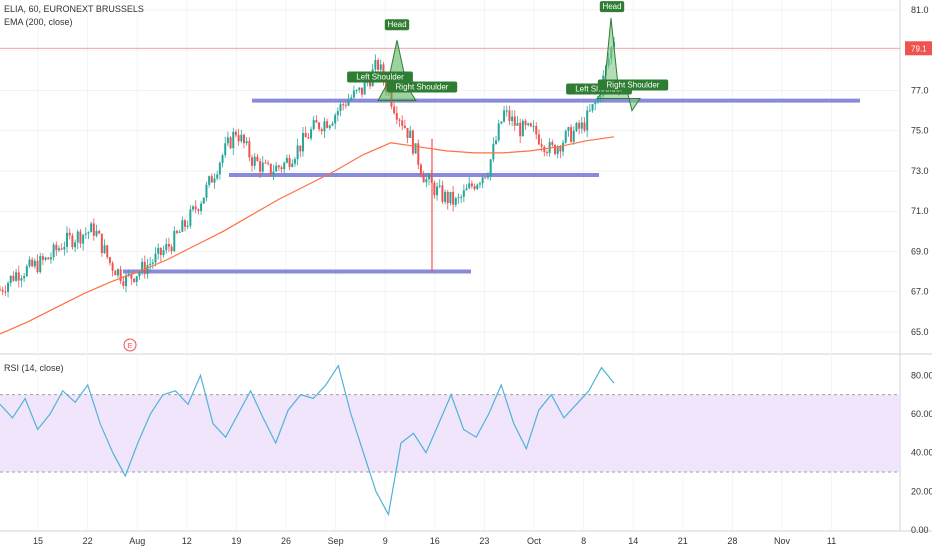  Describe the element at coordinates (397, 25) in the screenshot. I see `pattern-label-bg` at that location.